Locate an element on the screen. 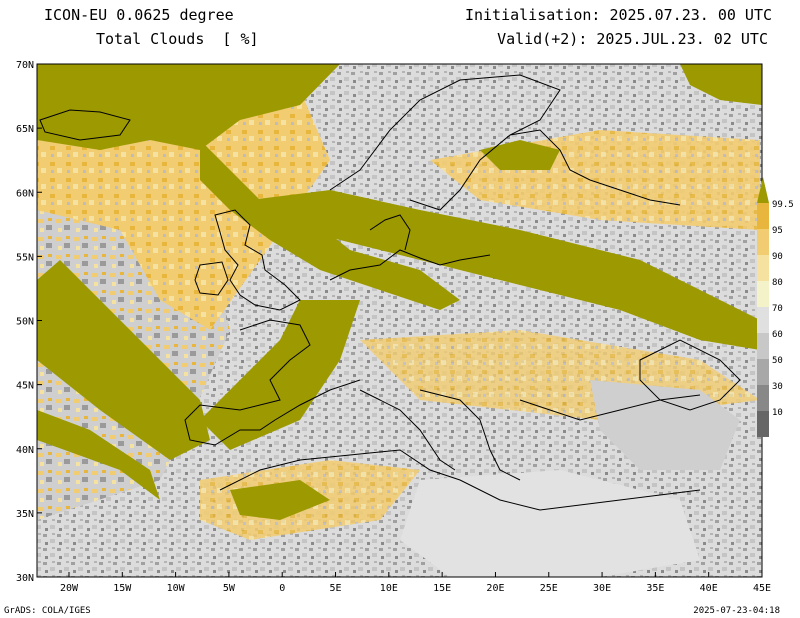 Image resolution: width=800 pixels, height=618 pixels. legend-label: 90 is located at coordinates (777, 257).